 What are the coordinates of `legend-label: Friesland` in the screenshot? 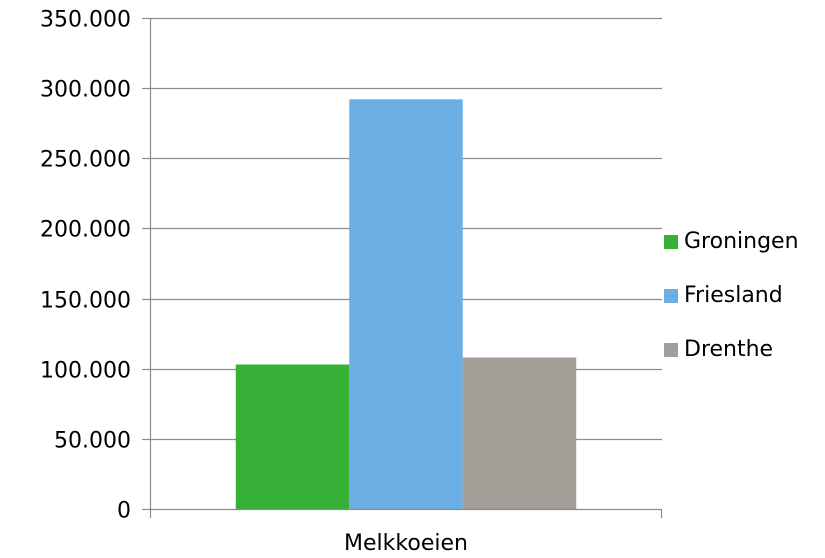 It's located at (733, 295).